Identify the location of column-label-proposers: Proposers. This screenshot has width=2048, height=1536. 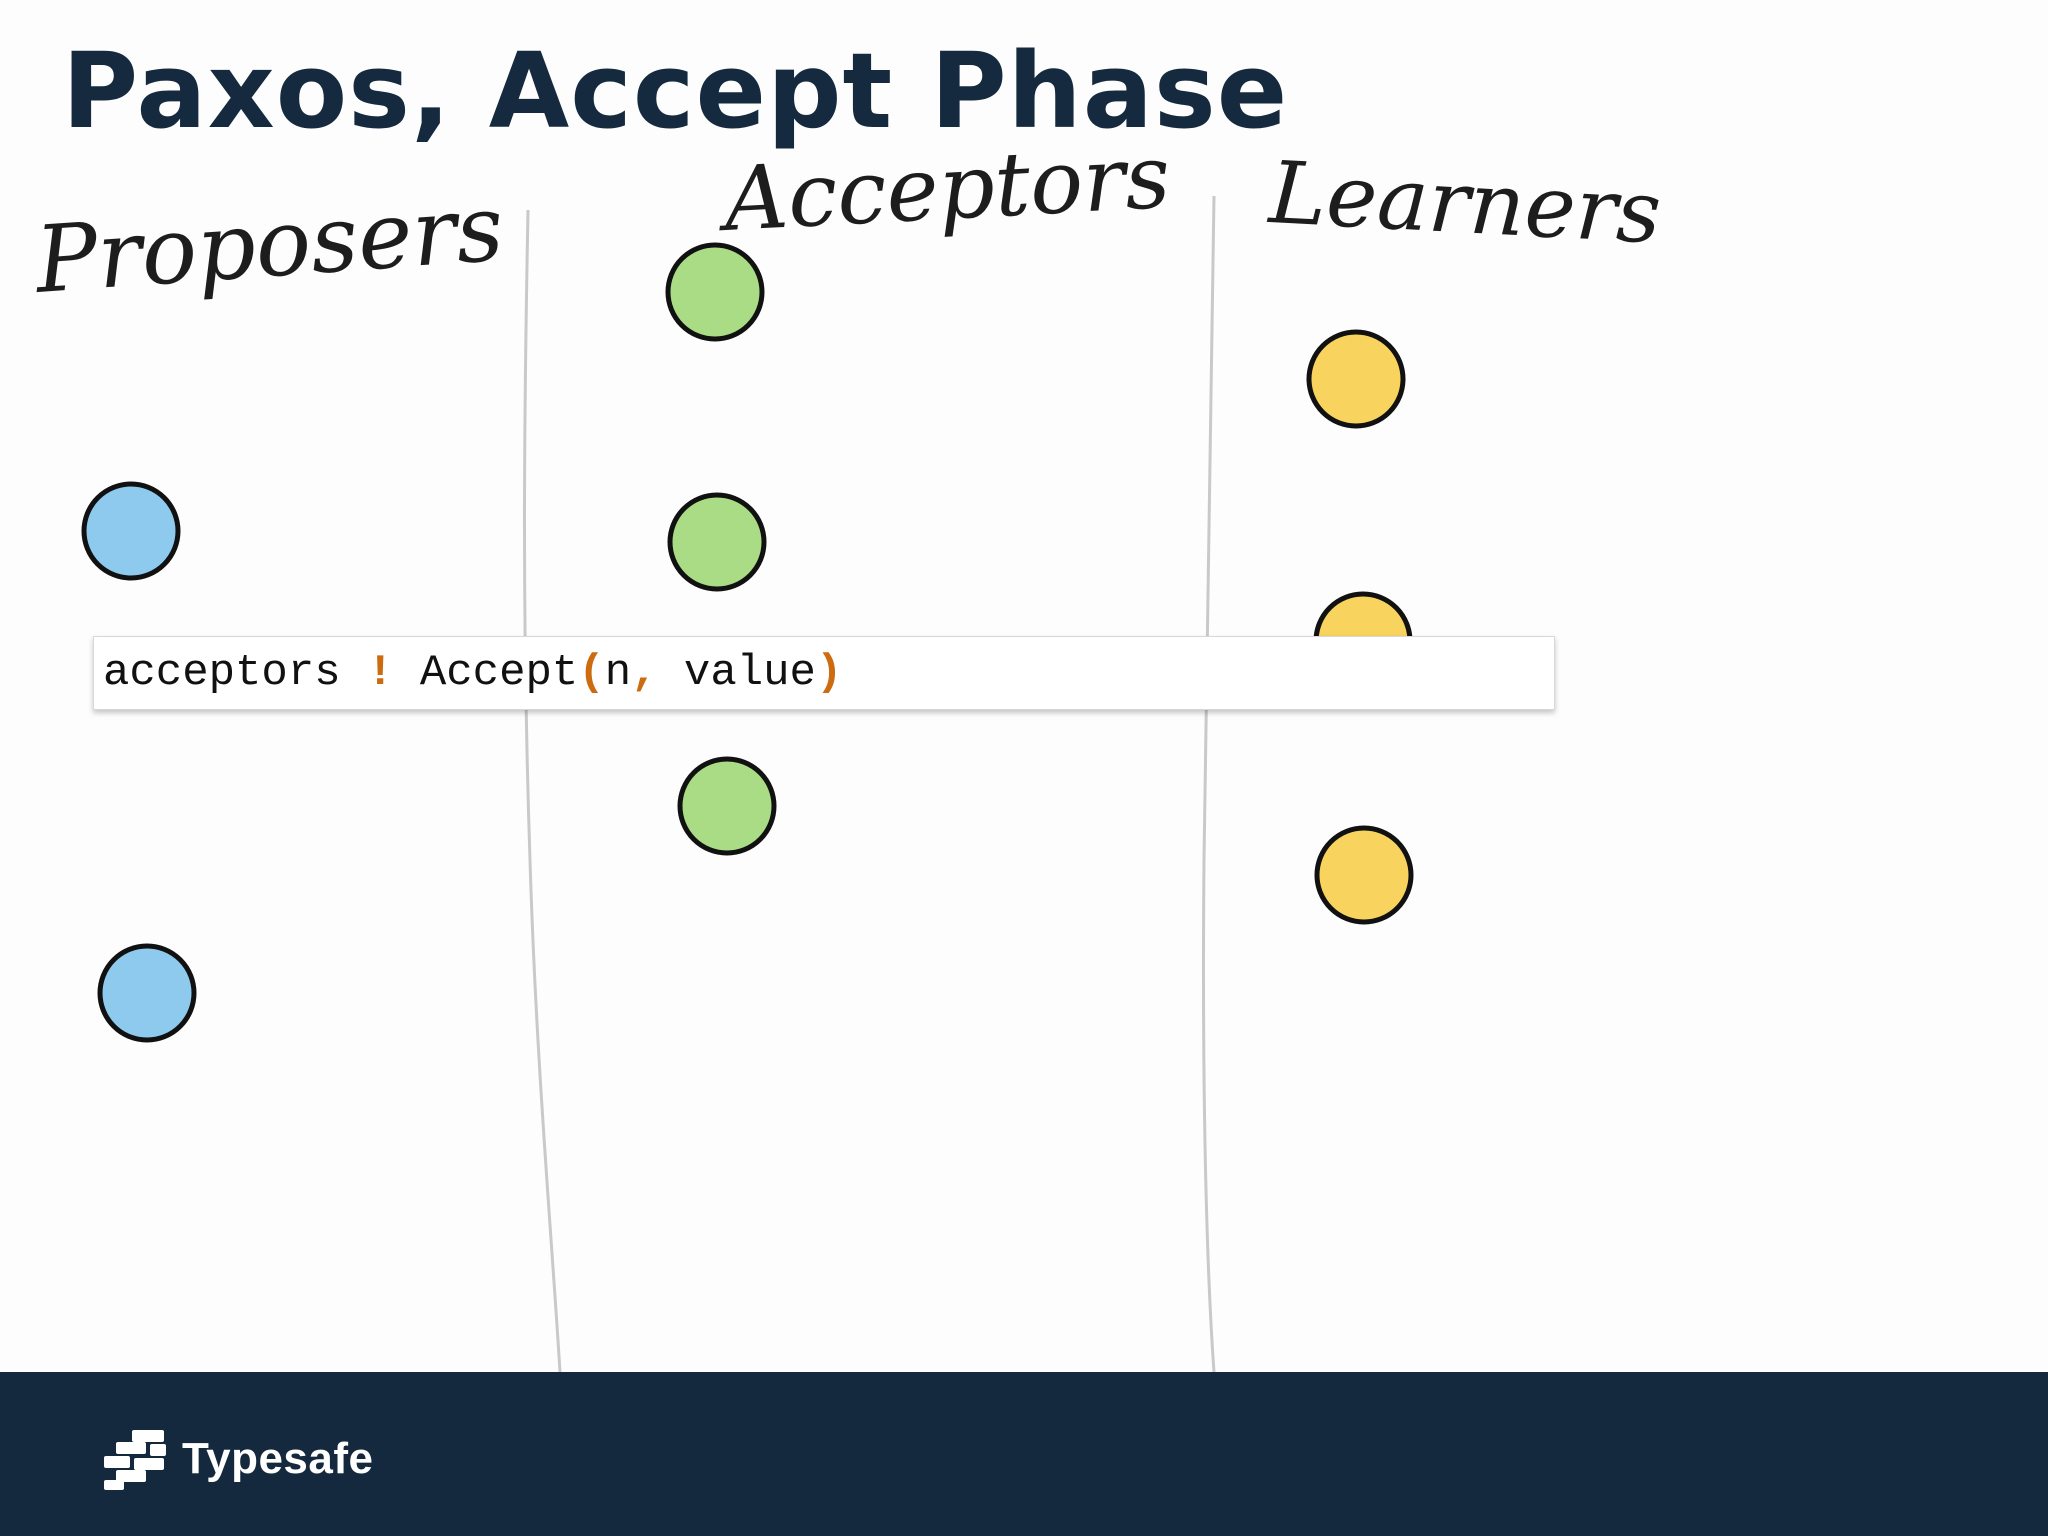
(268, 245).